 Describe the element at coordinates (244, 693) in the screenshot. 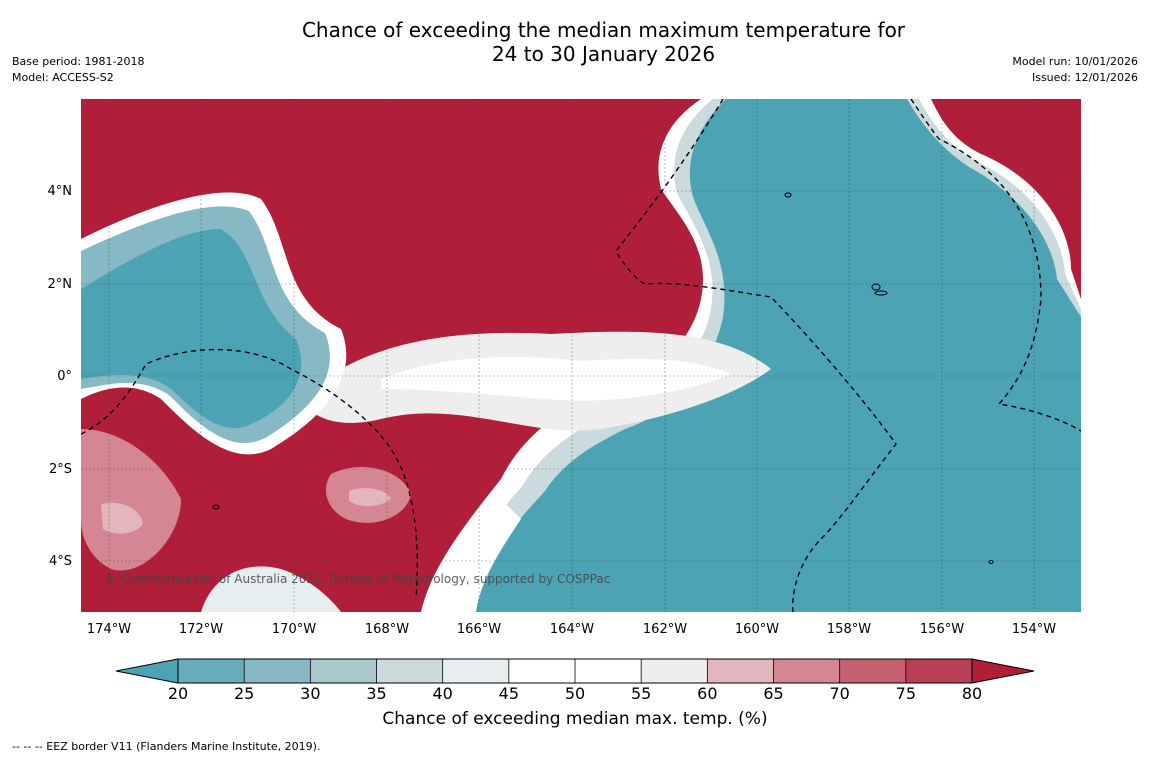

I see `colorbar-tick-label: 25` at that location.